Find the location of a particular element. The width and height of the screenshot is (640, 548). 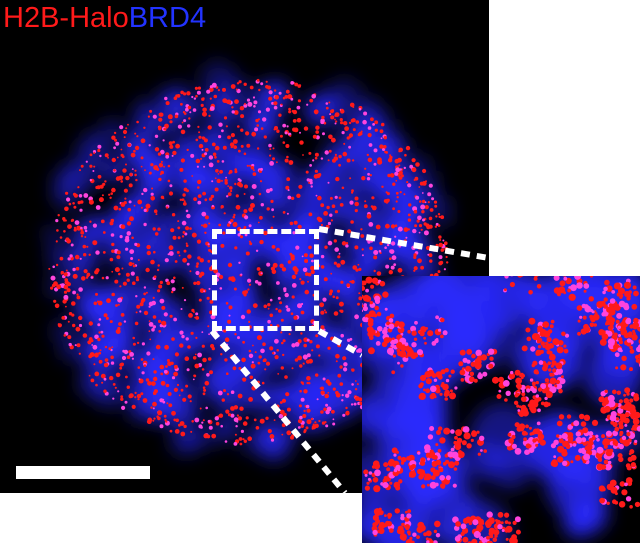

h2b-halo-label: H2B-Halo is located at coordinates (66, 18).